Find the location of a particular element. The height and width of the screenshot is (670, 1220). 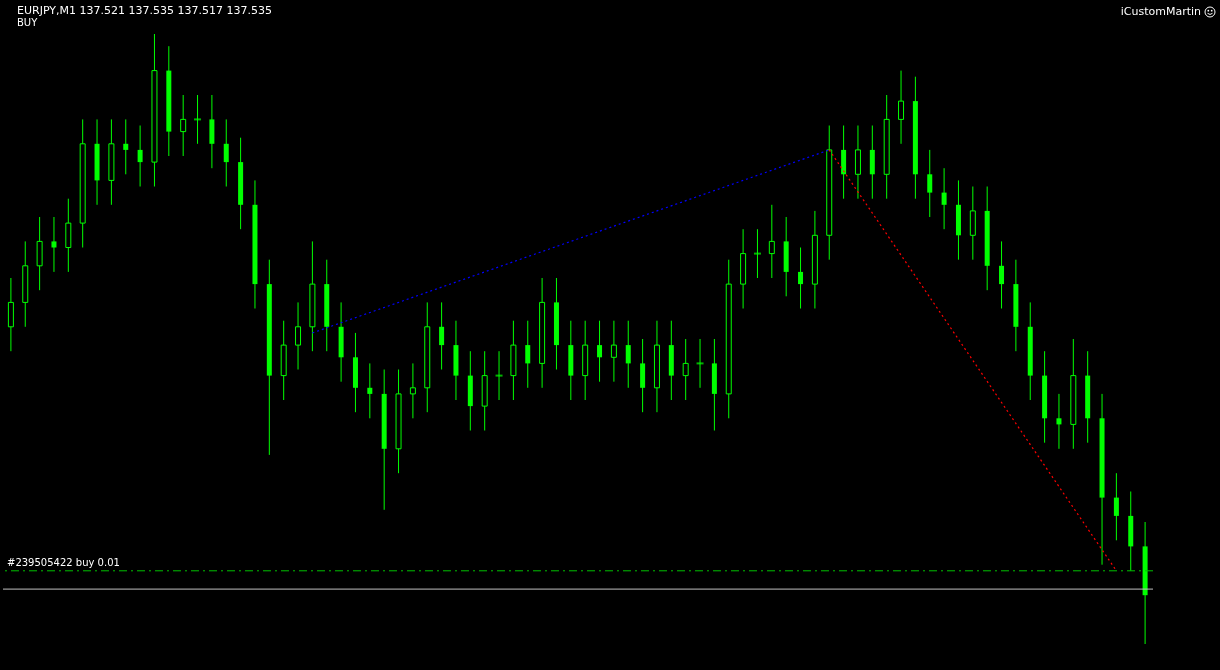

text: iCustomMartin is located at coordinates (1160, 11).